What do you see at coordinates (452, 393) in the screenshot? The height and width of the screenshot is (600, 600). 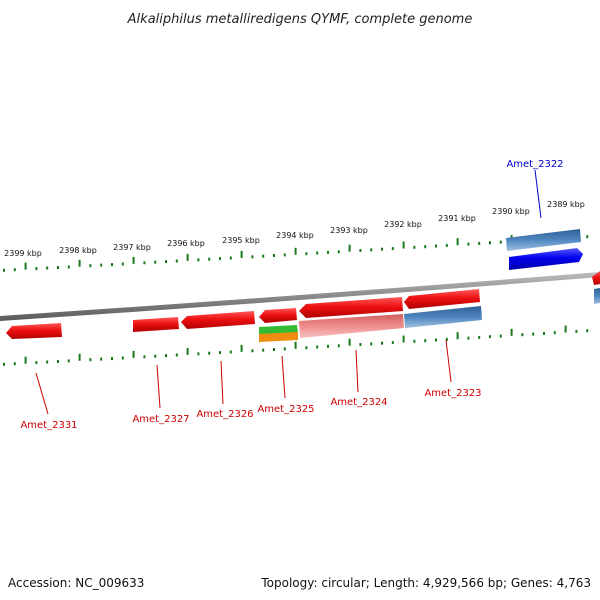 I see `gene-label-amet-2323: Amet_2323` at bounding box center [452, 393].